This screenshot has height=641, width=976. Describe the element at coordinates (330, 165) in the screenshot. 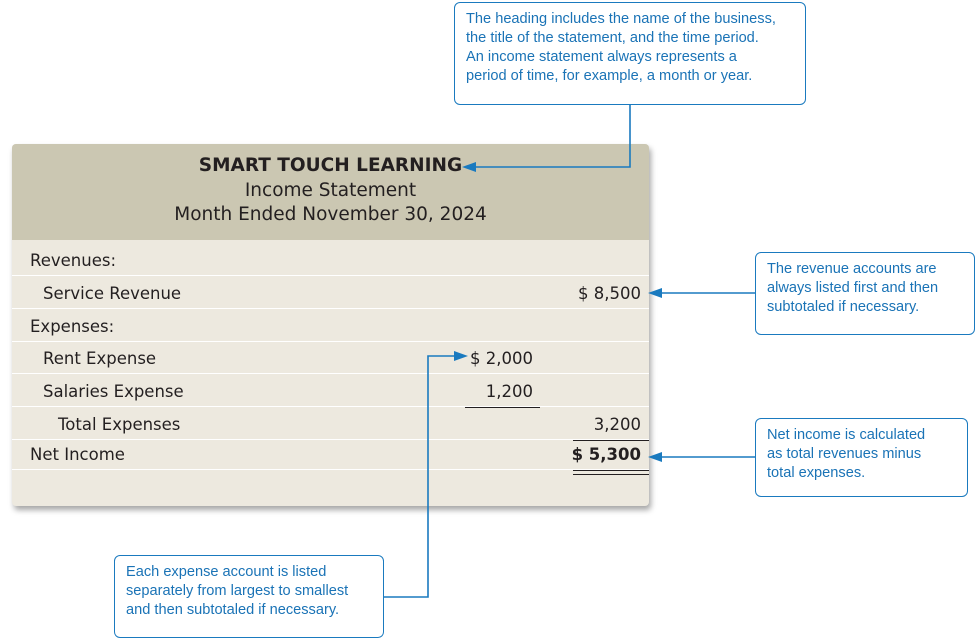

I see `company-name: SMART TOUCH LEARNING` at that location.